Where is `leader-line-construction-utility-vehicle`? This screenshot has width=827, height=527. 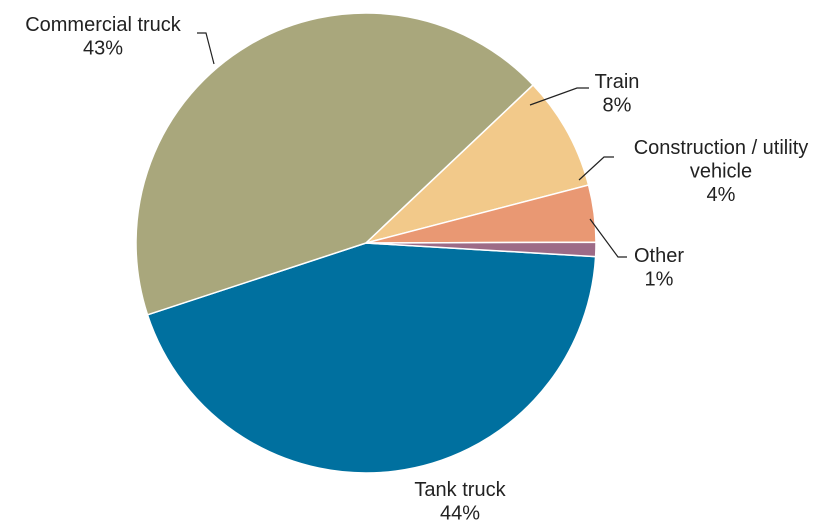
leader-line-construction-utility-vehicle is located at coordinates (596, 168).